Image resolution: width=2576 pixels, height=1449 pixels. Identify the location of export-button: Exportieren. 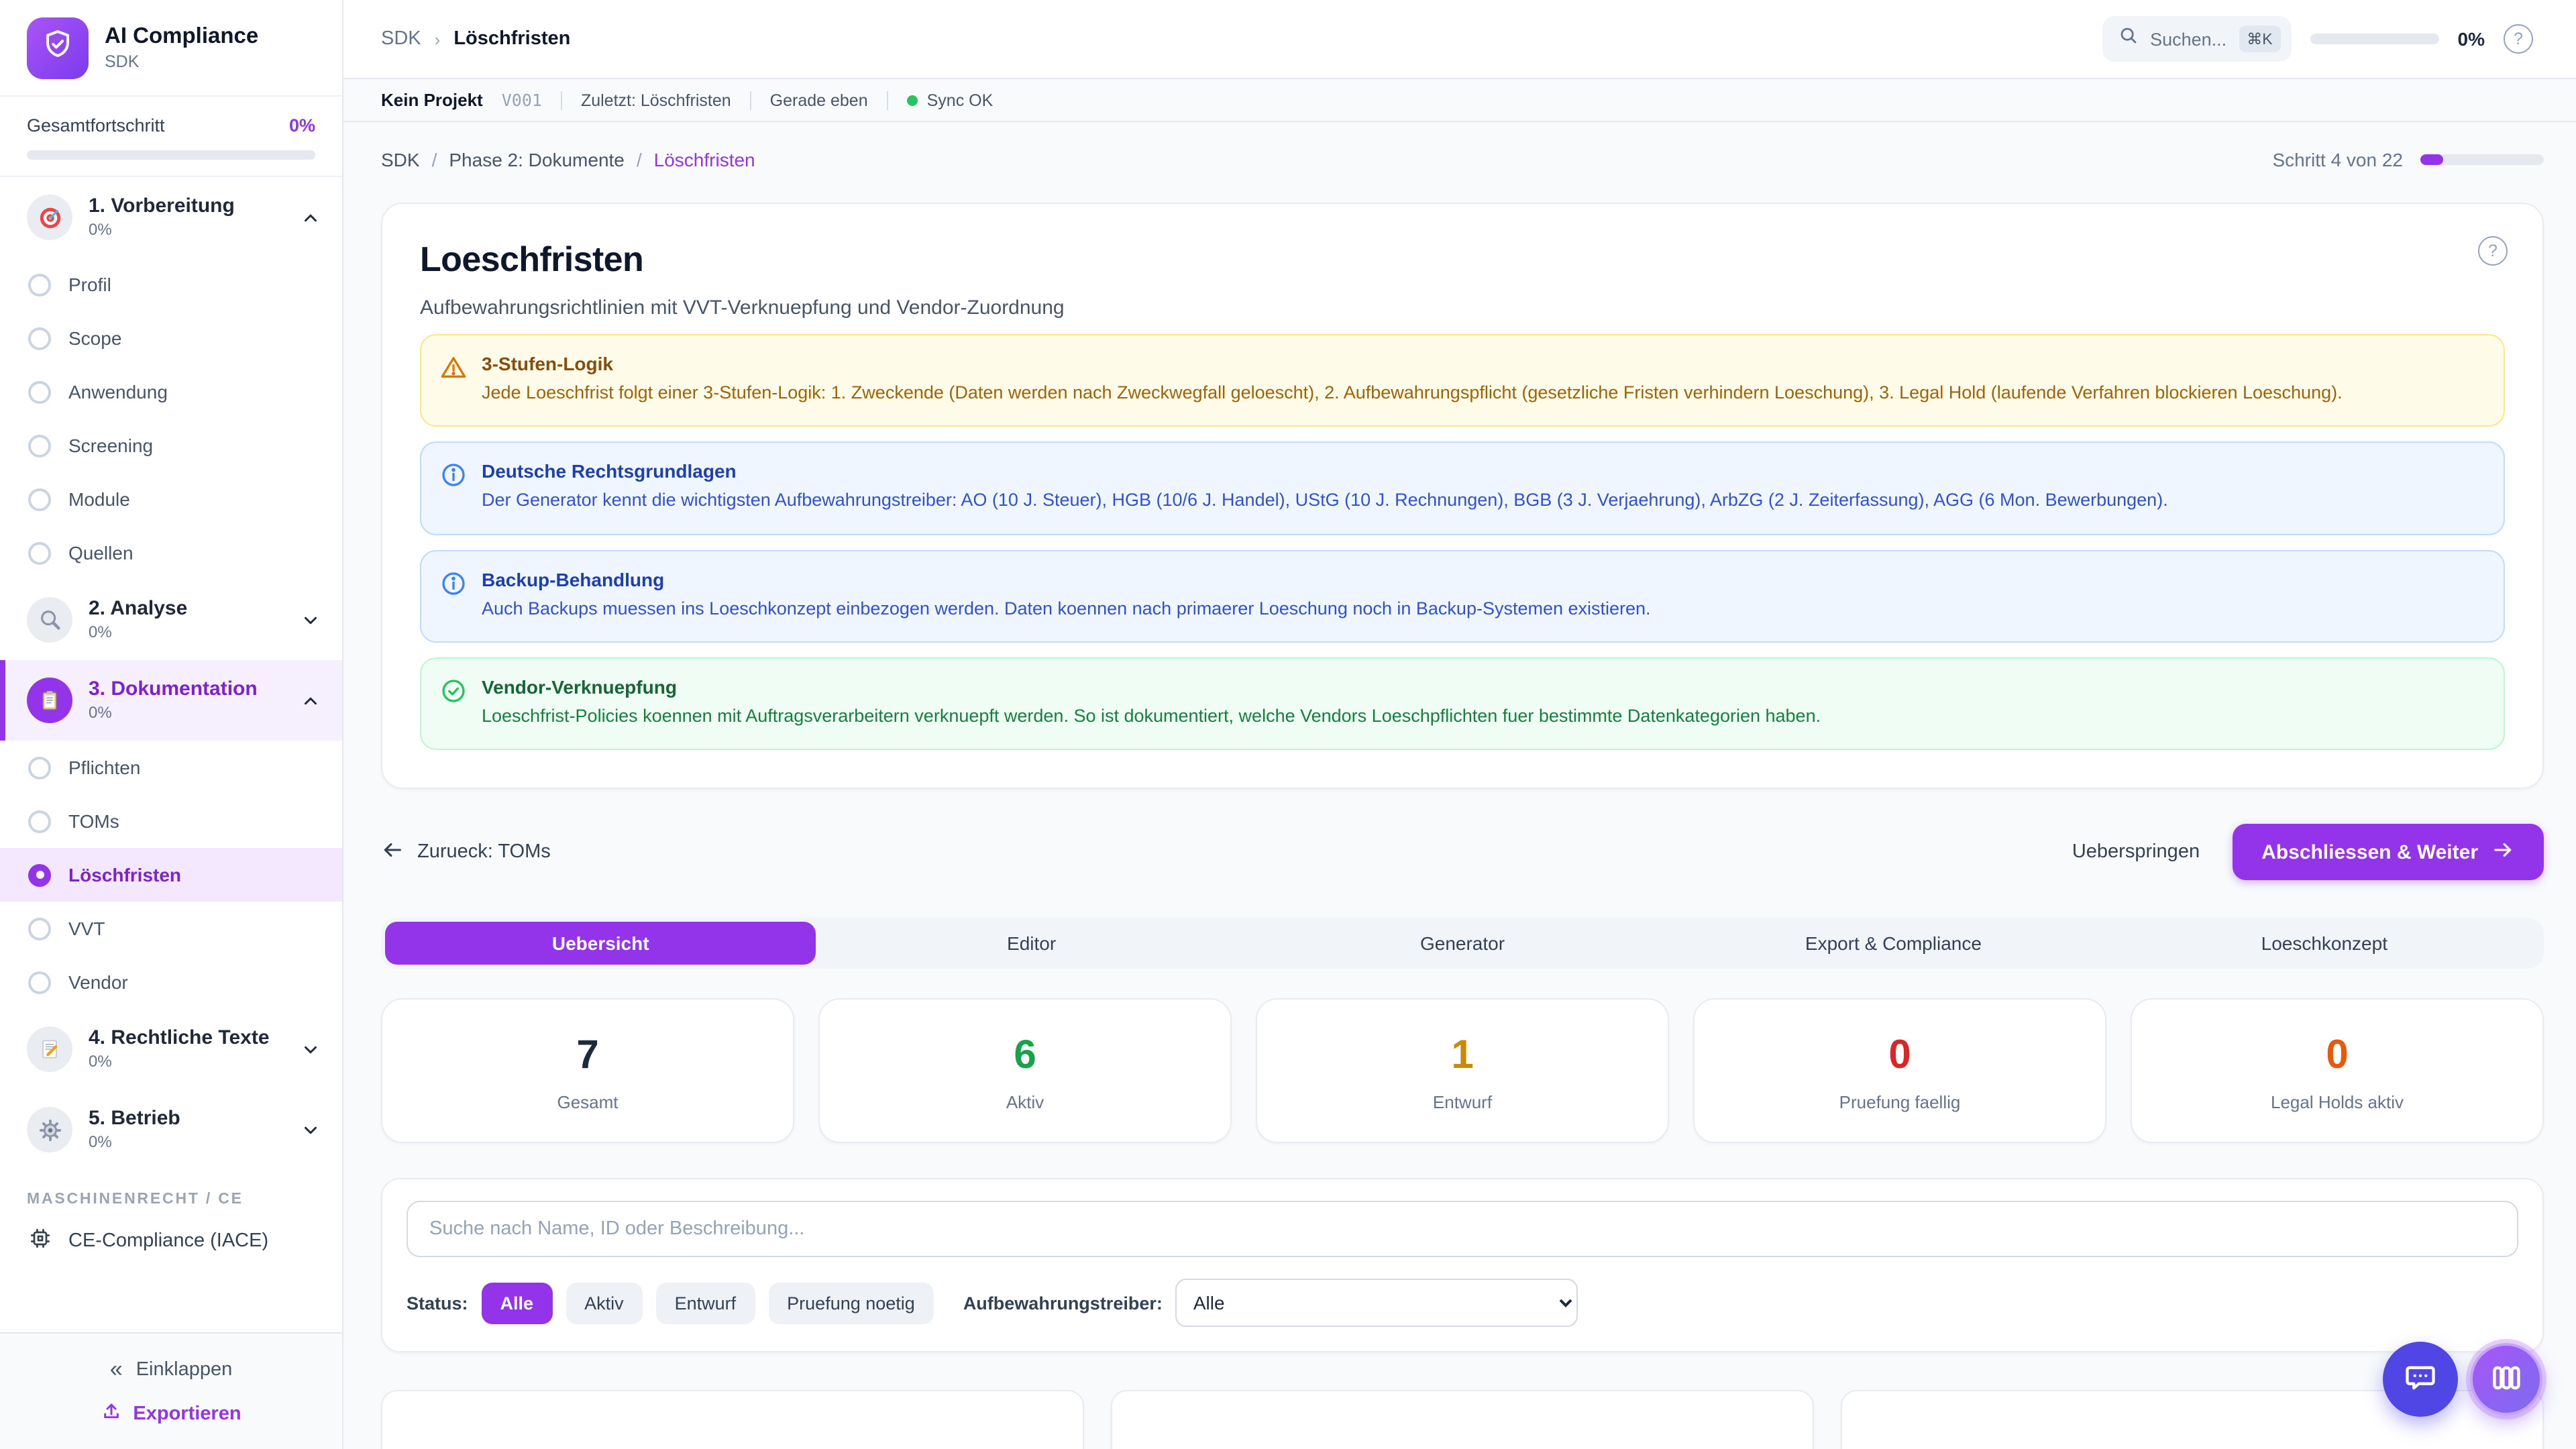
(171, 1414).